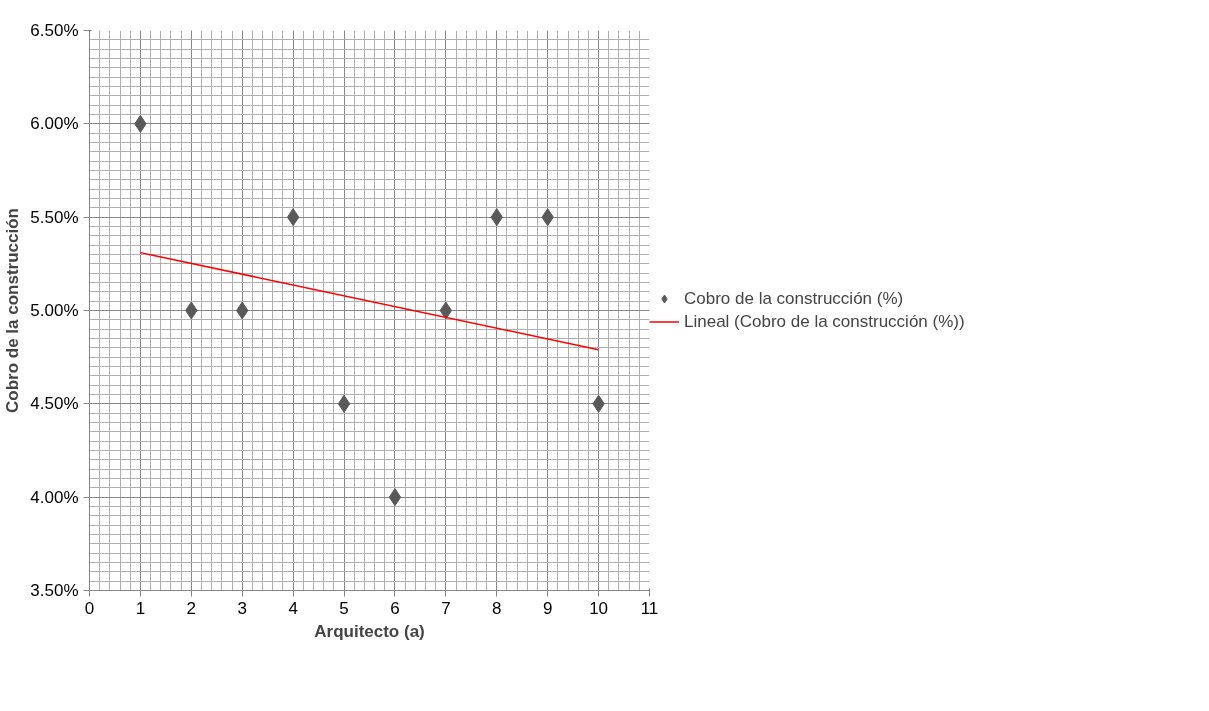  Describe the element at coordinates (794, 298) in the screenshot. I see `legend-label: Cobro de la construcción (%)` at that location.